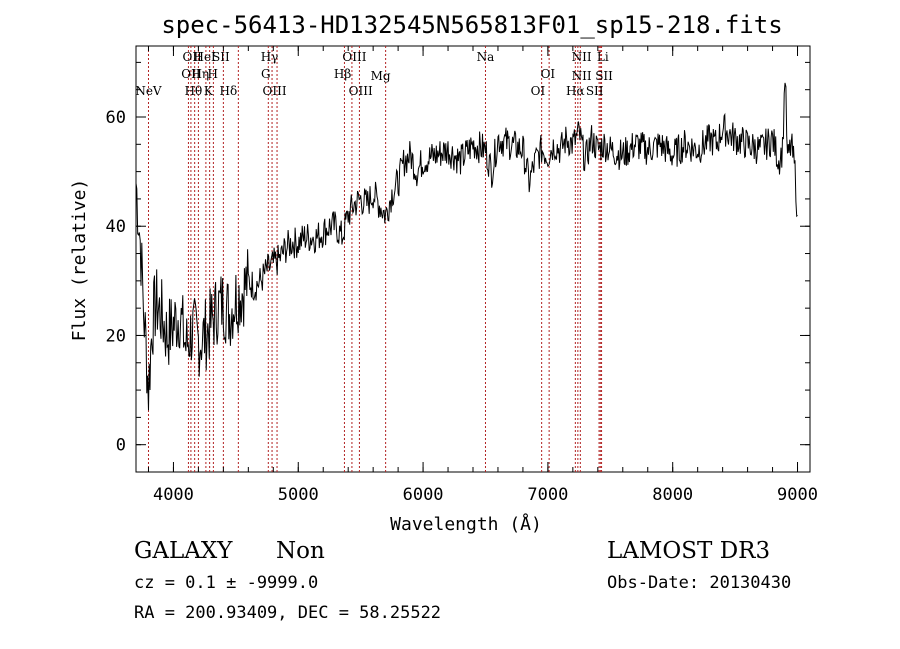 The height and width of the screenshot is (649, 900). I want to click on x-tick-label: 6000, so click(423, 495).